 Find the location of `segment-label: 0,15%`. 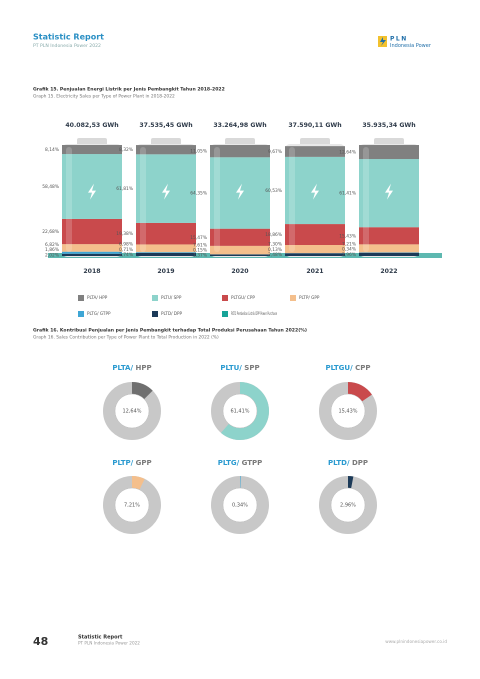

segment-label: 0,15% is located at coordinates (200, 251).